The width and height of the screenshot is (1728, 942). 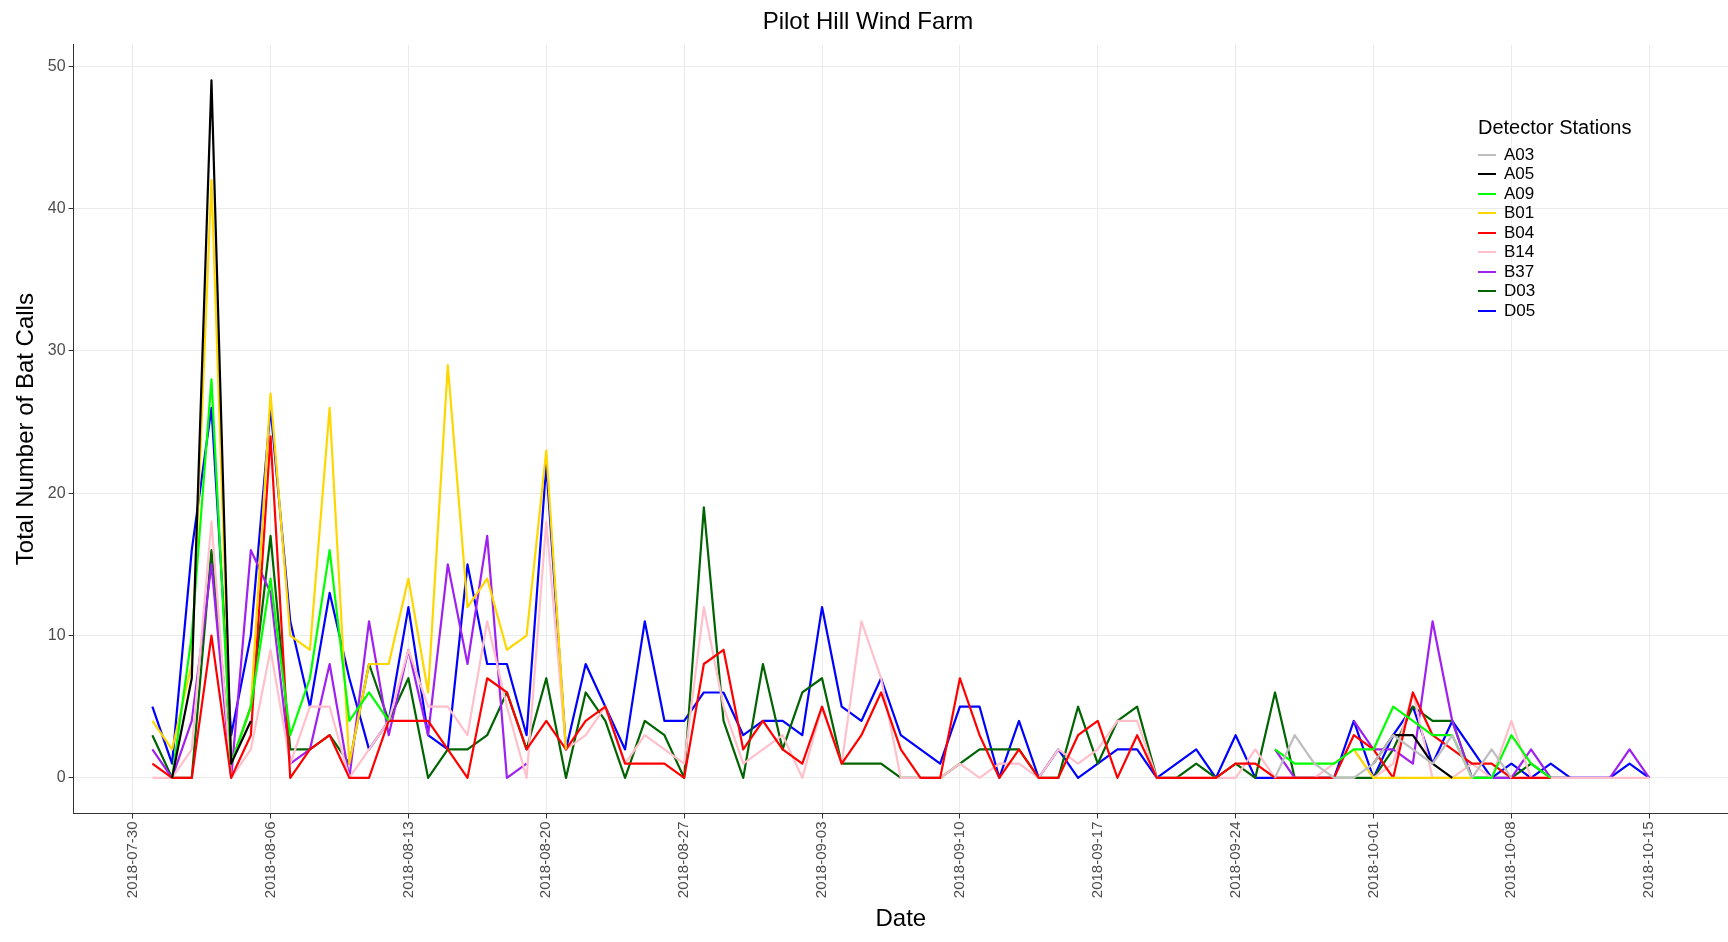 I want to click on x-tick-label: 2018-08-13, so click(x=407, y=860).